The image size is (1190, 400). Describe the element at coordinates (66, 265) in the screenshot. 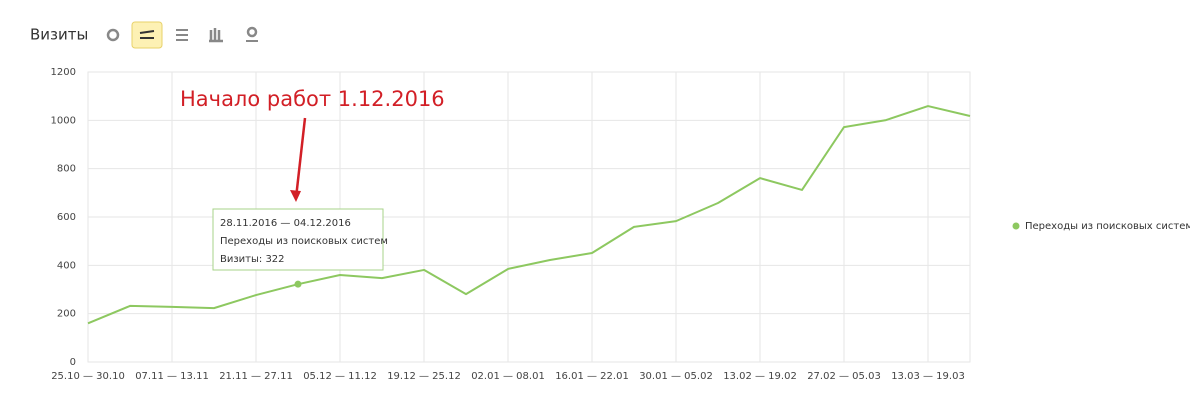

I see `y-tick-label: 400` at that location.